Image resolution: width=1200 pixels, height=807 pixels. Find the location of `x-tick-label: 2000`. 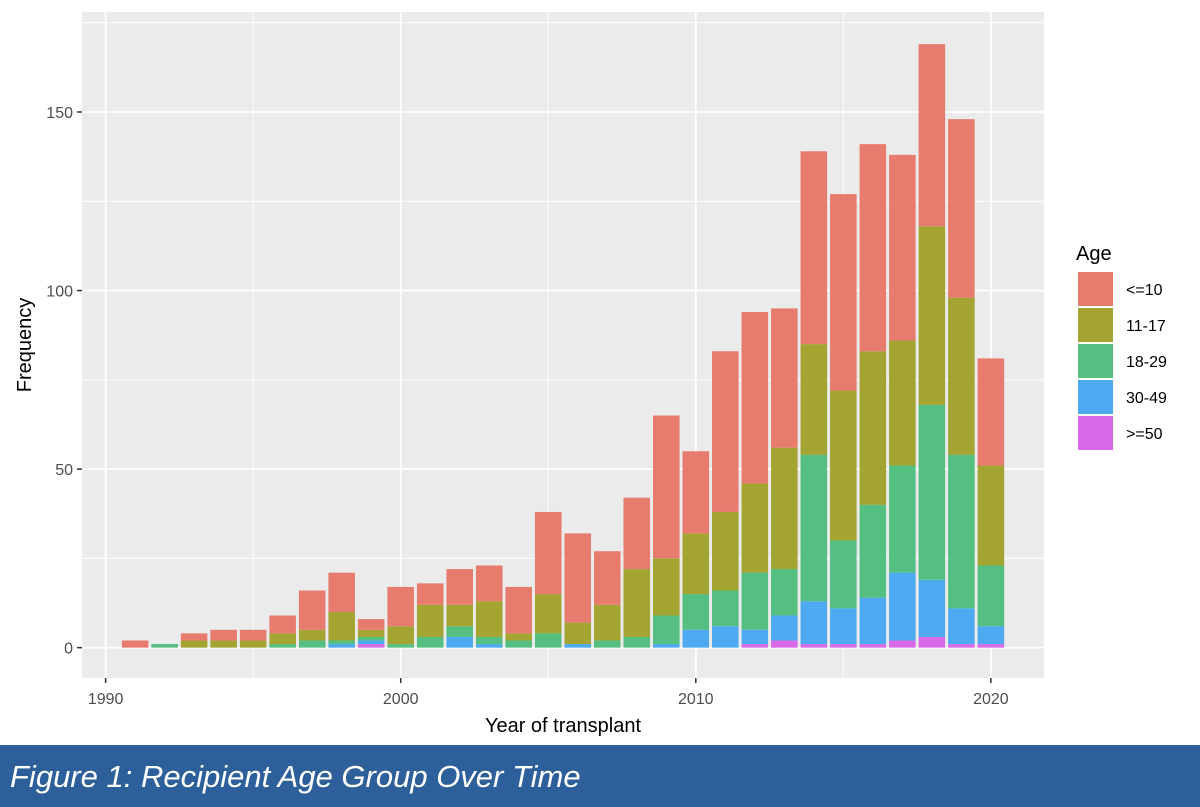

x-tick-label: 2000 is located at coordinates (401, 699).